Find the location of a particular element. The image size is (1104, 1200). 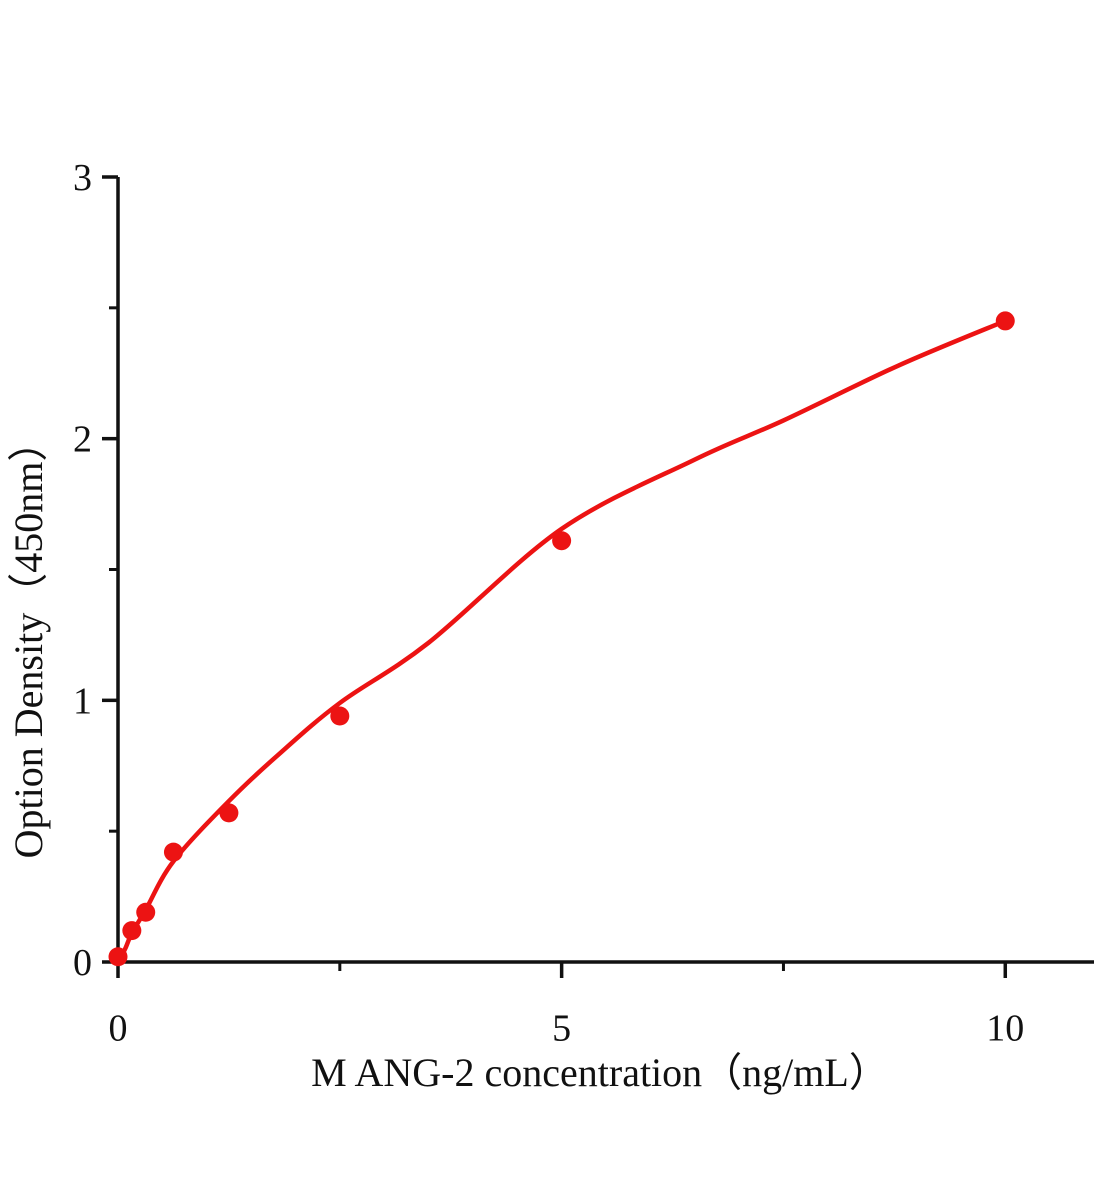

y-tick-label-0: 0 is located at coordinates (82, 963).